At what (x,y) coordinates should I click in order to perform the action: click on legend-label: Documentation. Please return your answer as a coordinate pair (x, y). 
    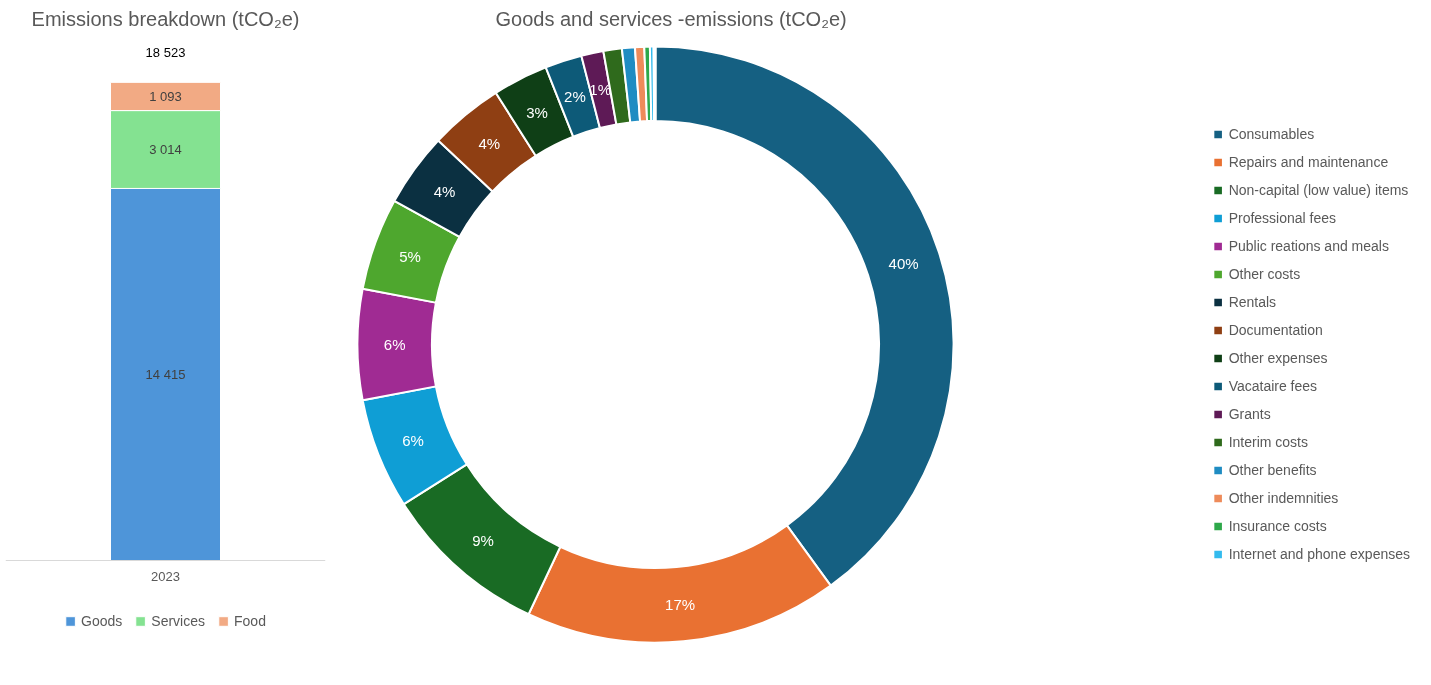
    Looking at the image, I should click on (1275, 330).